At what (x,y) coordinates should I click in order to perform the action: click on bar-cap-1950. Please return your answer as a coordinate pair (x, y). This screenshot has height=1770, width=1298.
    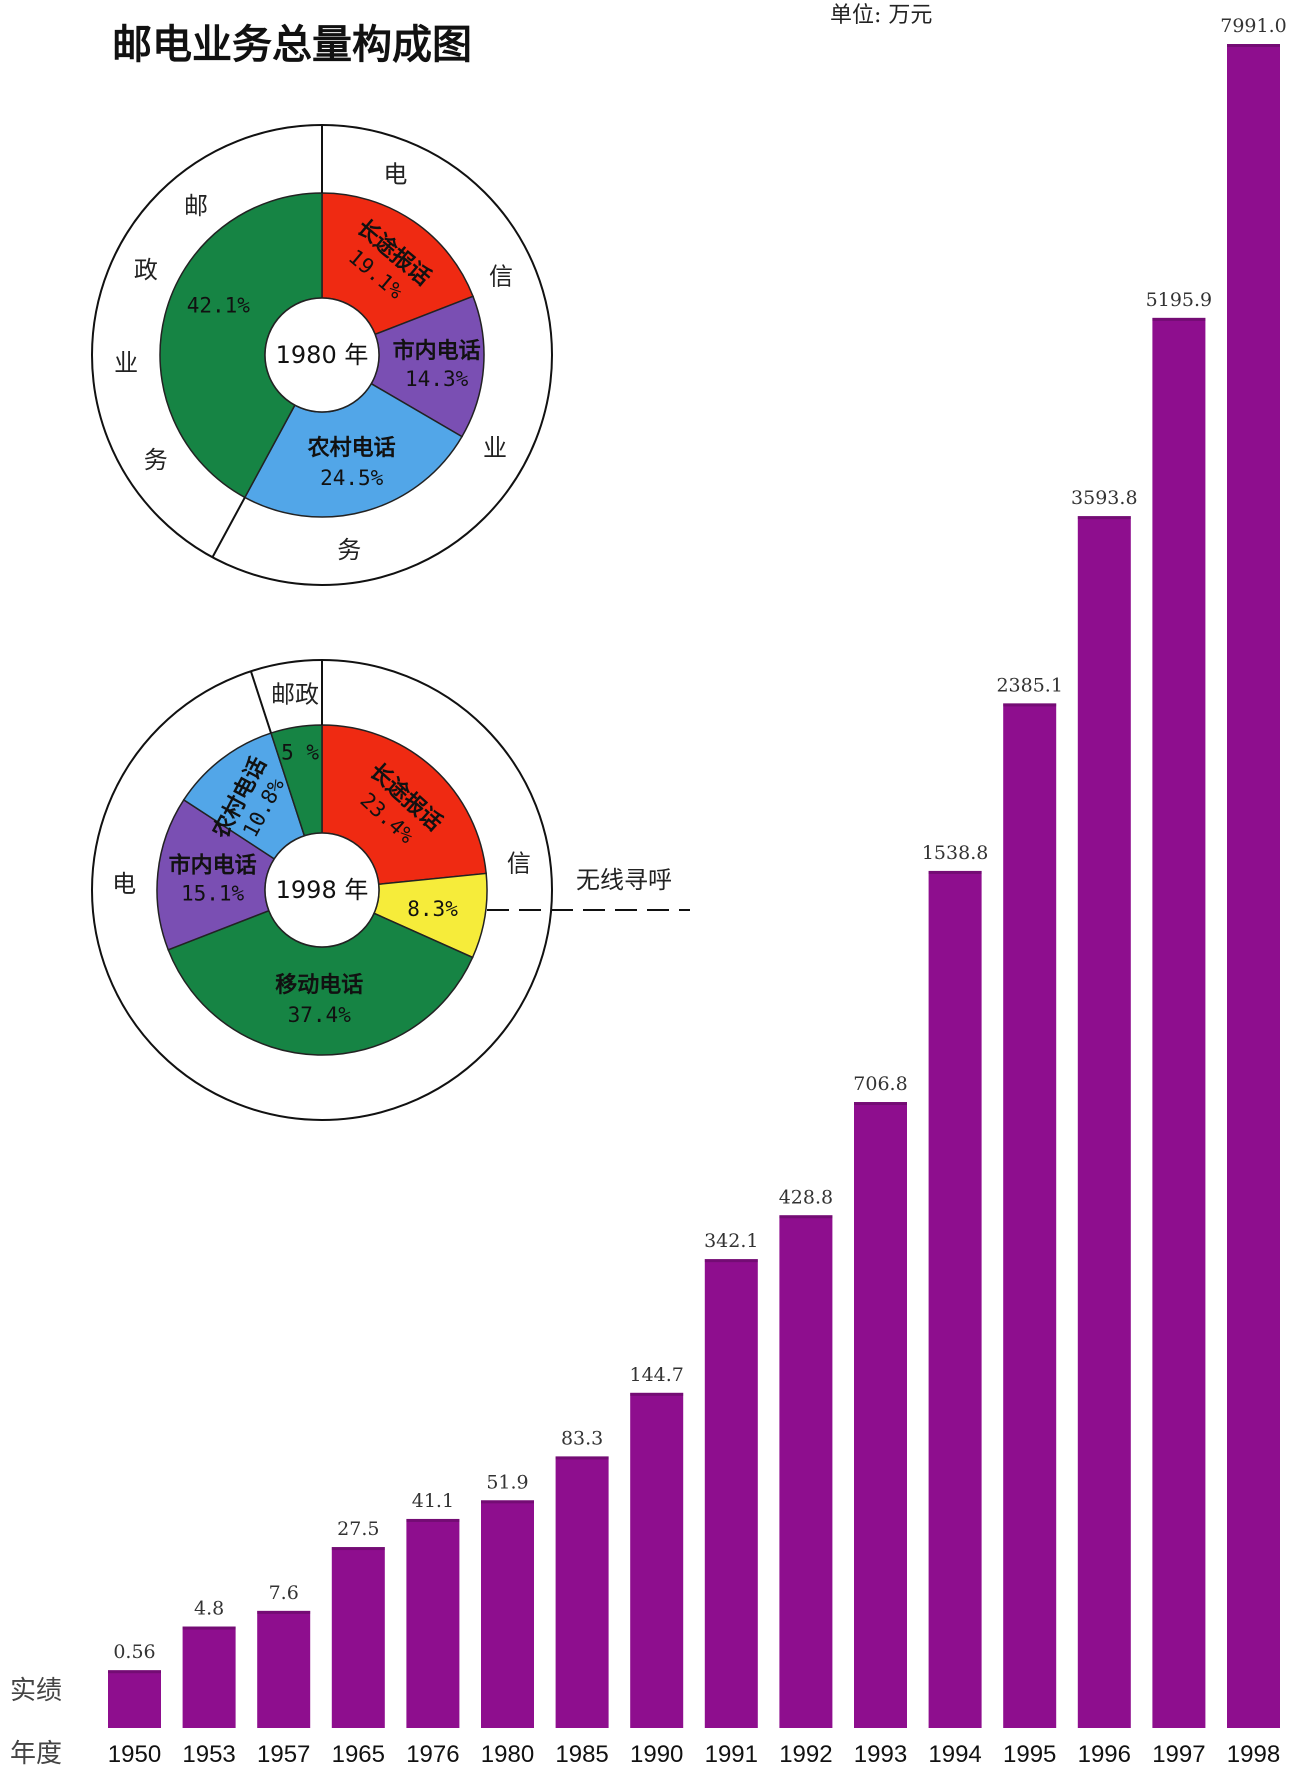
    Looking at the image, I should click on (134, 1672).